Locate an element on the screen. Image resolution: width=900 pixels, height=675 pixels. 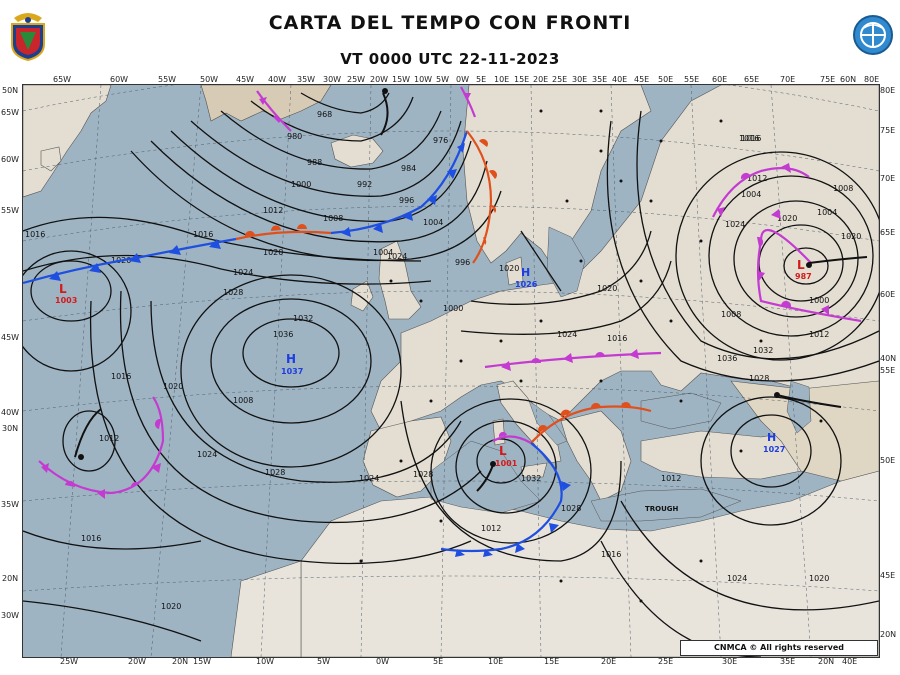
isobar-label: 1028 is located at coordinates (275, 472).